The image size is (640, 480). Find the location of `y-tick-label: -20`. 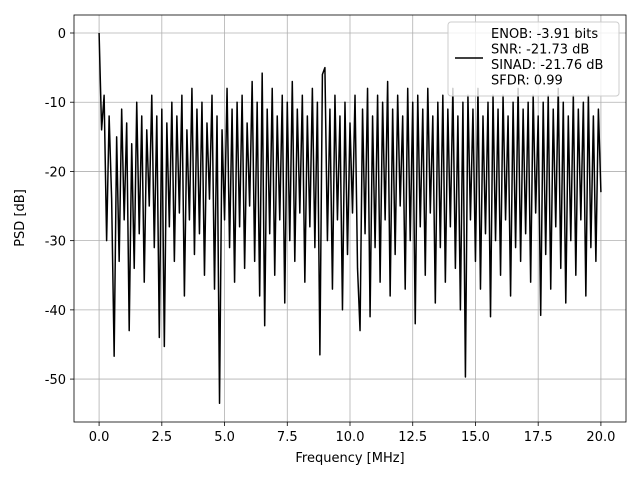

y-tick-label: -20 is located at coordinates (55, 172).